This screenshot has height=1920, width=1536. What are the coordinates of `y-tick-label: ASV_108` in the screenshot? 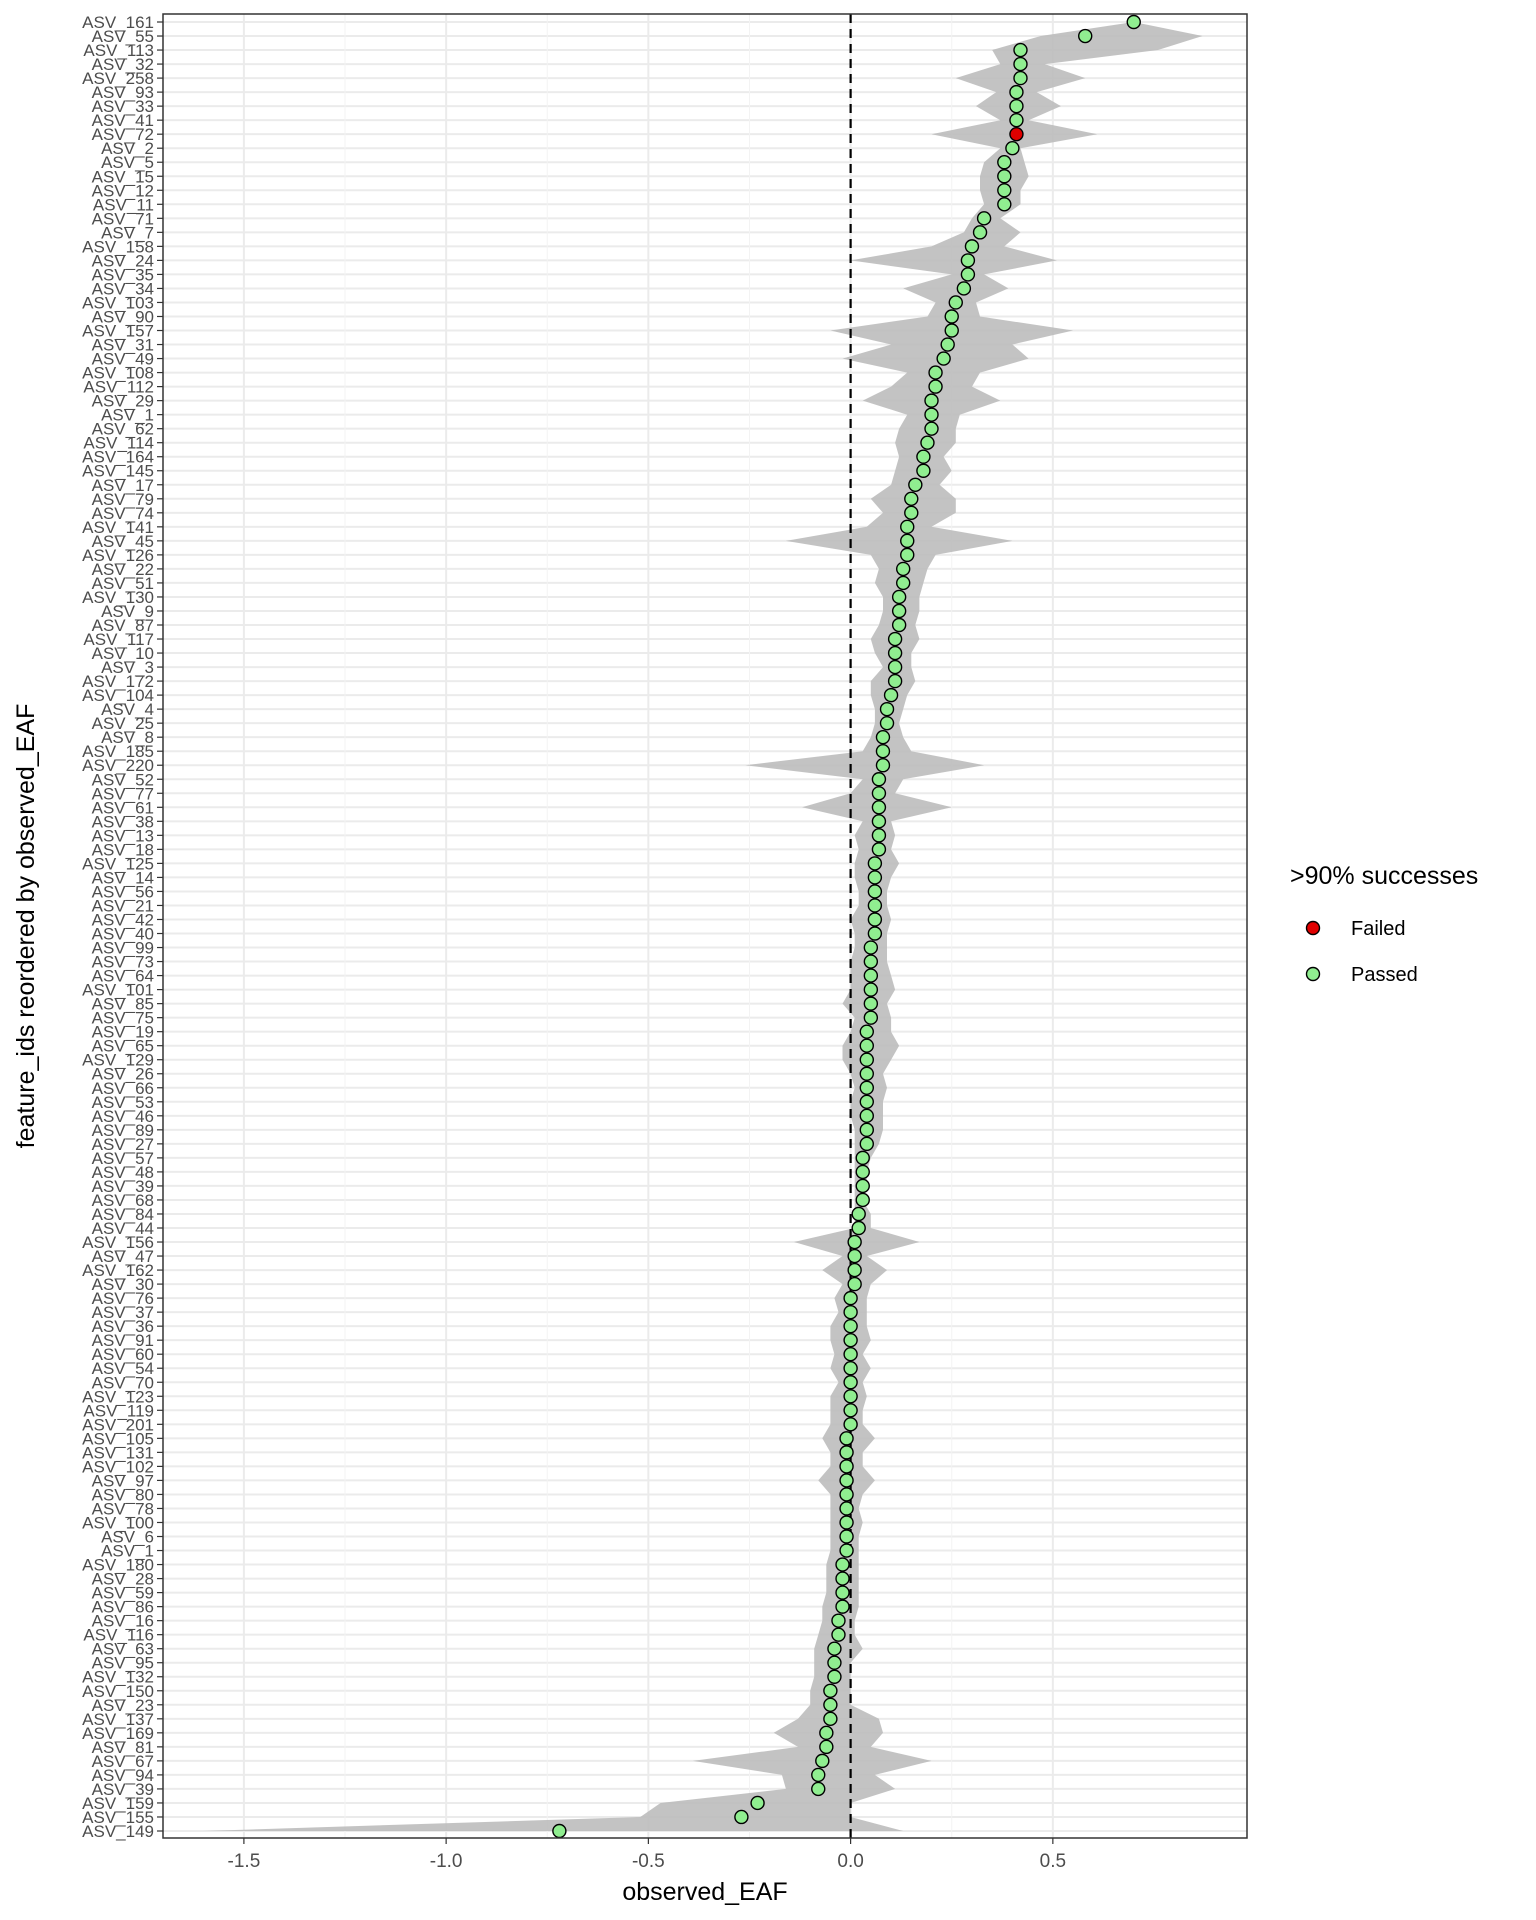 It's located at (118, 373).